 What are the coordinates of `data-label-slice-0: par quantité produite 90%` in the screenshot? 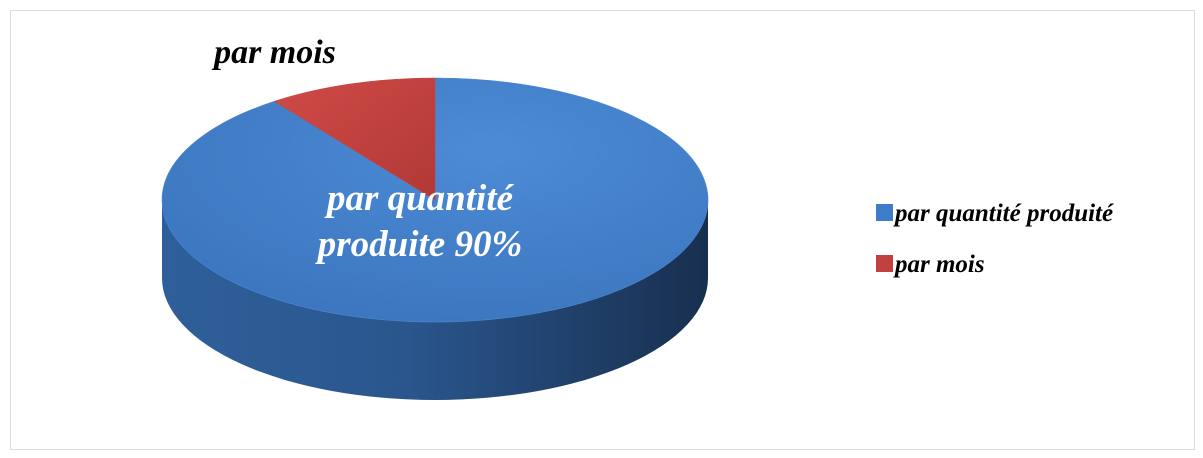 It's located at (419, 221).